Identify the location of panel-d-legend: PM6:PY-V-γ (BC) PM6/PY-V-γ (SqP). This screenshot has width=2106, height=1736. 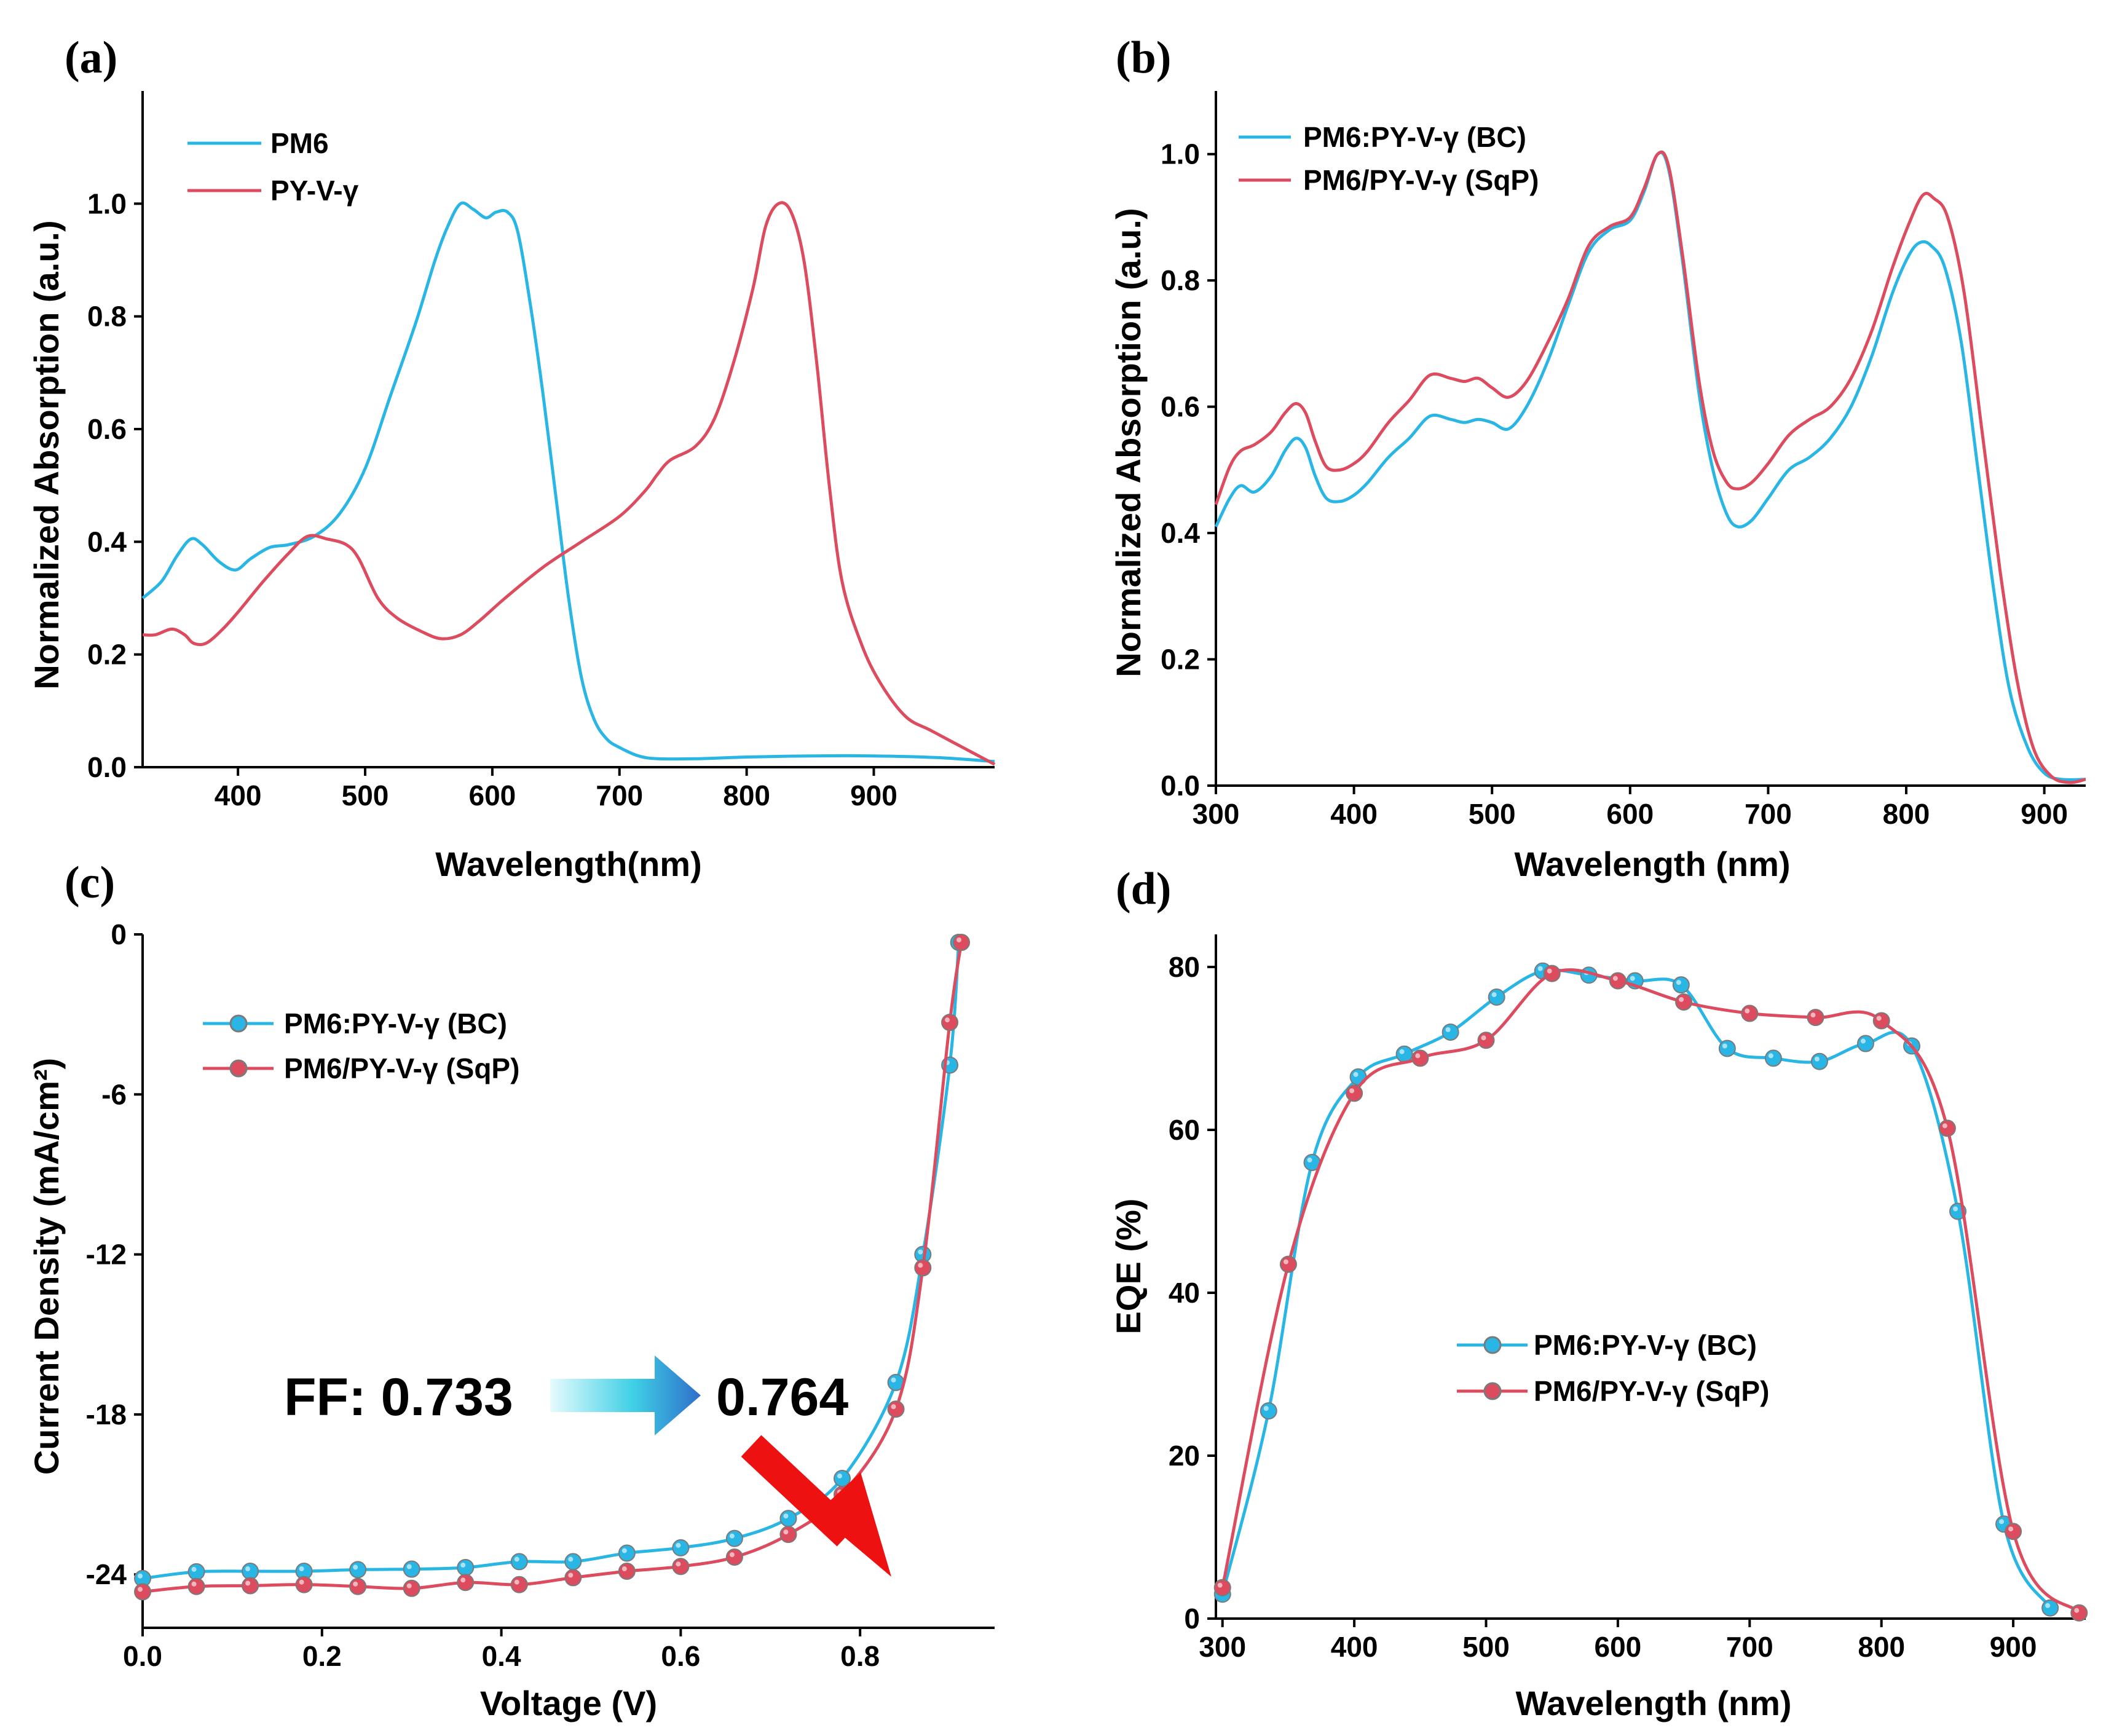
(1613, 1368).